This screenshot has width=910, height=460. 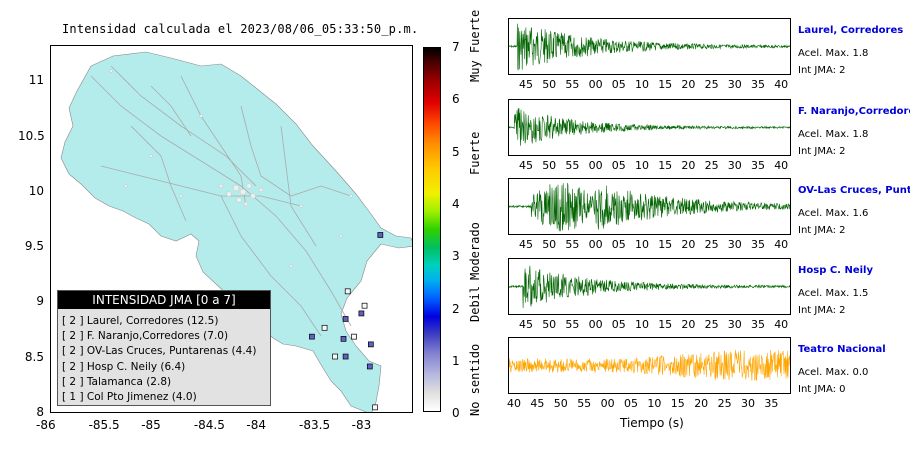 I want to click on colorbar-category: No sentido, so click(x=475, y=379).